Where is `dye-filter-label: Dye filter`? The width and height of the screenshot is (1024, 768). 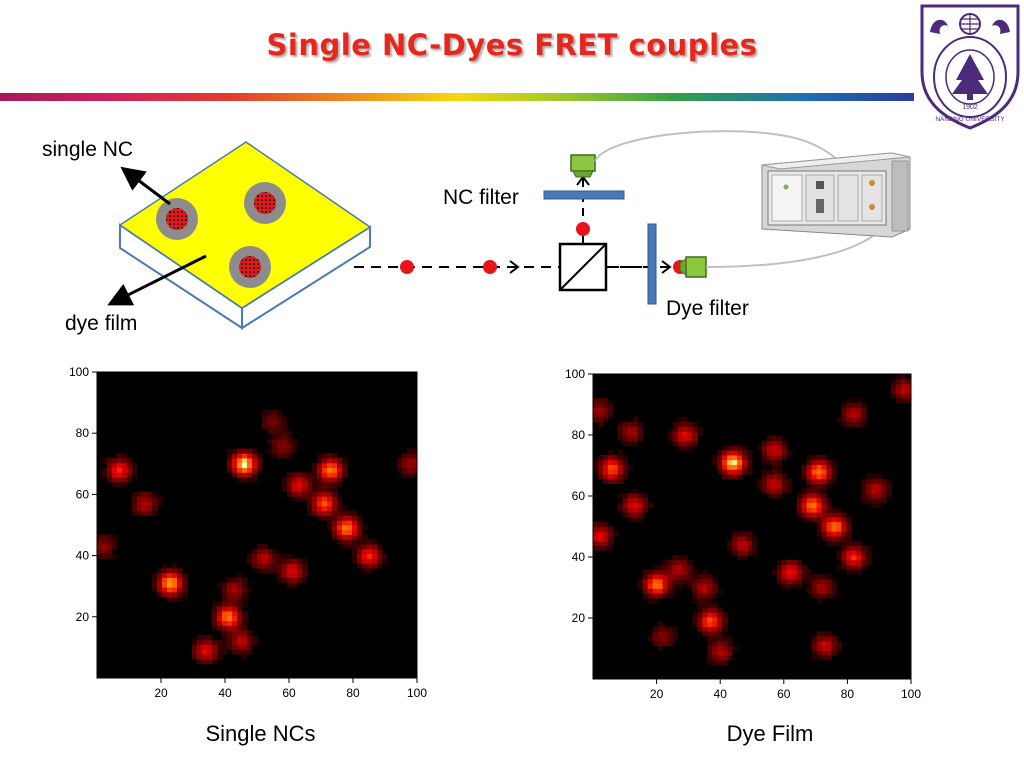 dye-filter-label: Dye filter is located at coordinates (707, 308).